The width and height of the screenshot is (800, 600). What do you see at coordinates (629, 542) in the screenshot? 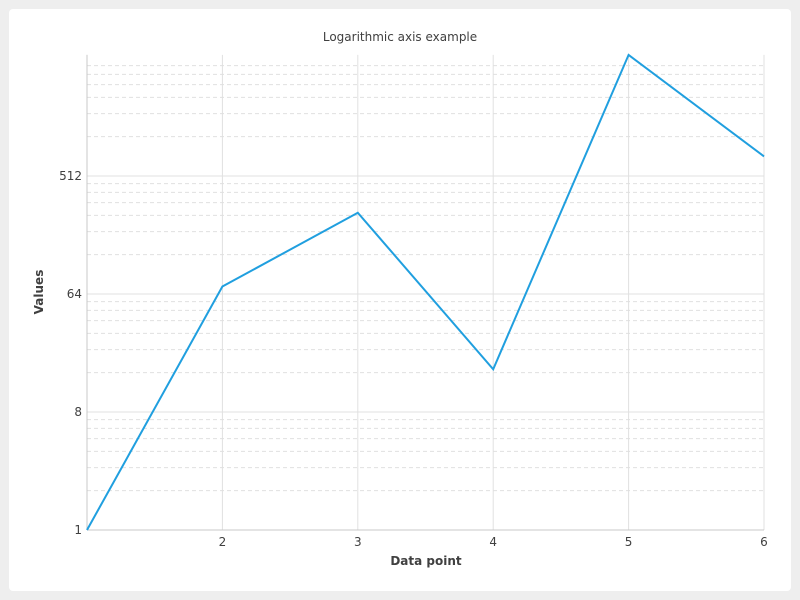
I see `x-tick-label: 5` at bounding box center [629, 542].